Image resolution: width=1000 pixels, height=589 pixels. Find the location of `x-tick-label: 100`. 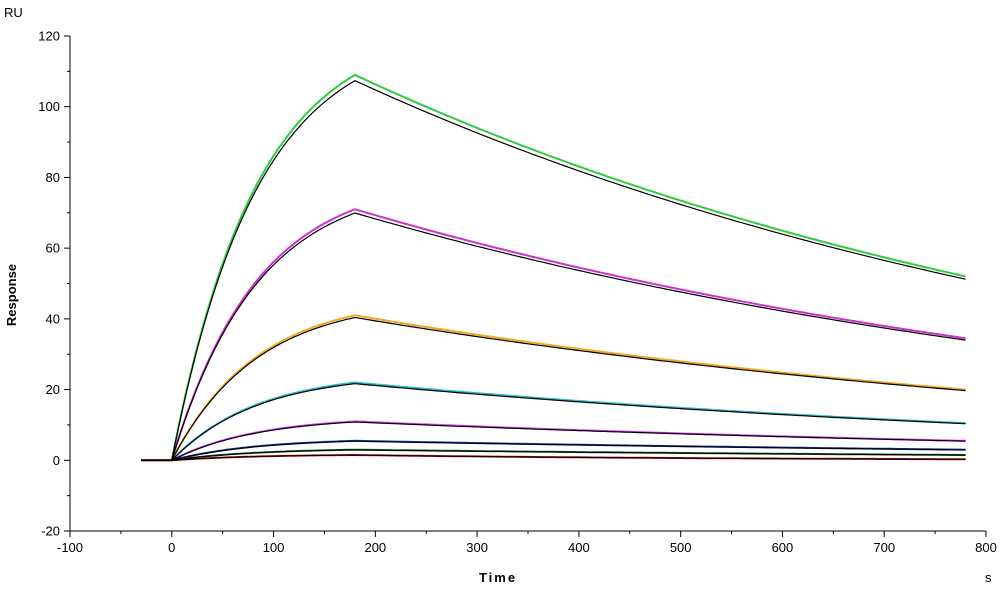

x-tick-label: 100 is located at coordinates (274, 547).